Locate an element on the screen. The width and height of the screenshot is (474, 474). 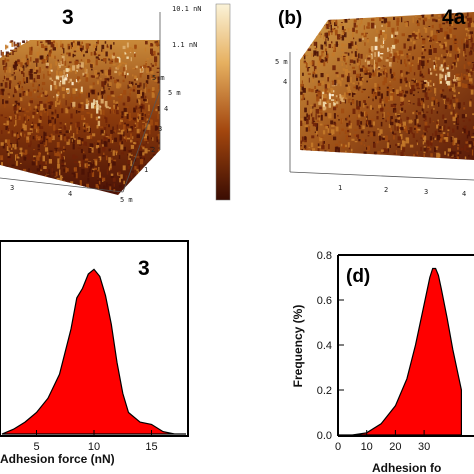
y-tick-label-right: 0.4 is located at coordinates (324, 346).